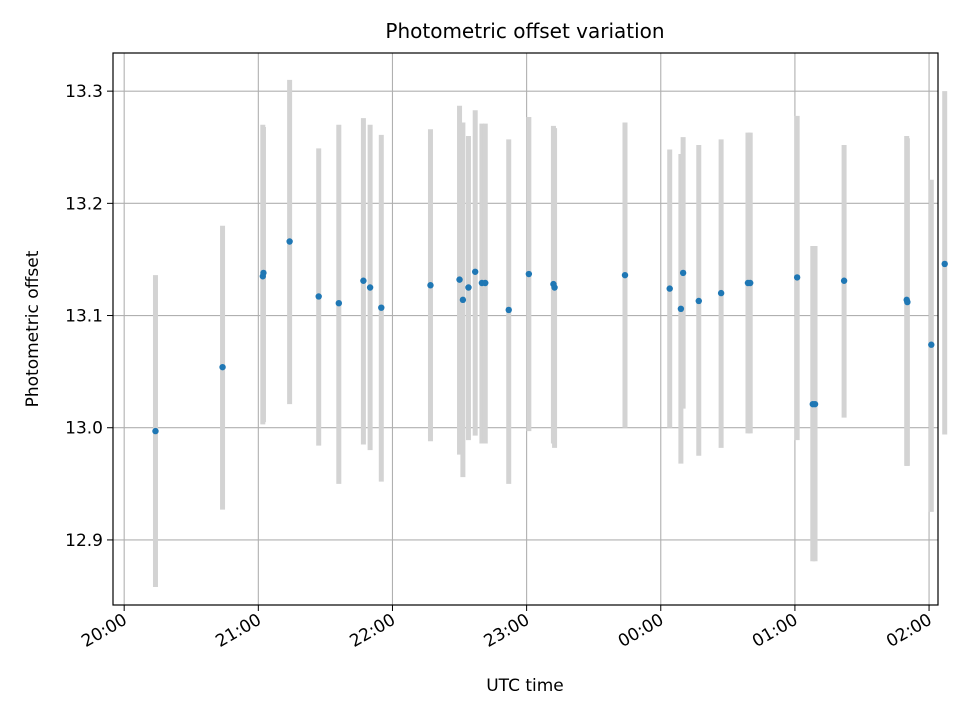 The width and height of the screenshot is (960, 720). Describe the element at coordinates (33, 328) in the screenshot. I see `y-axis-label: Photometric offset` at that location.